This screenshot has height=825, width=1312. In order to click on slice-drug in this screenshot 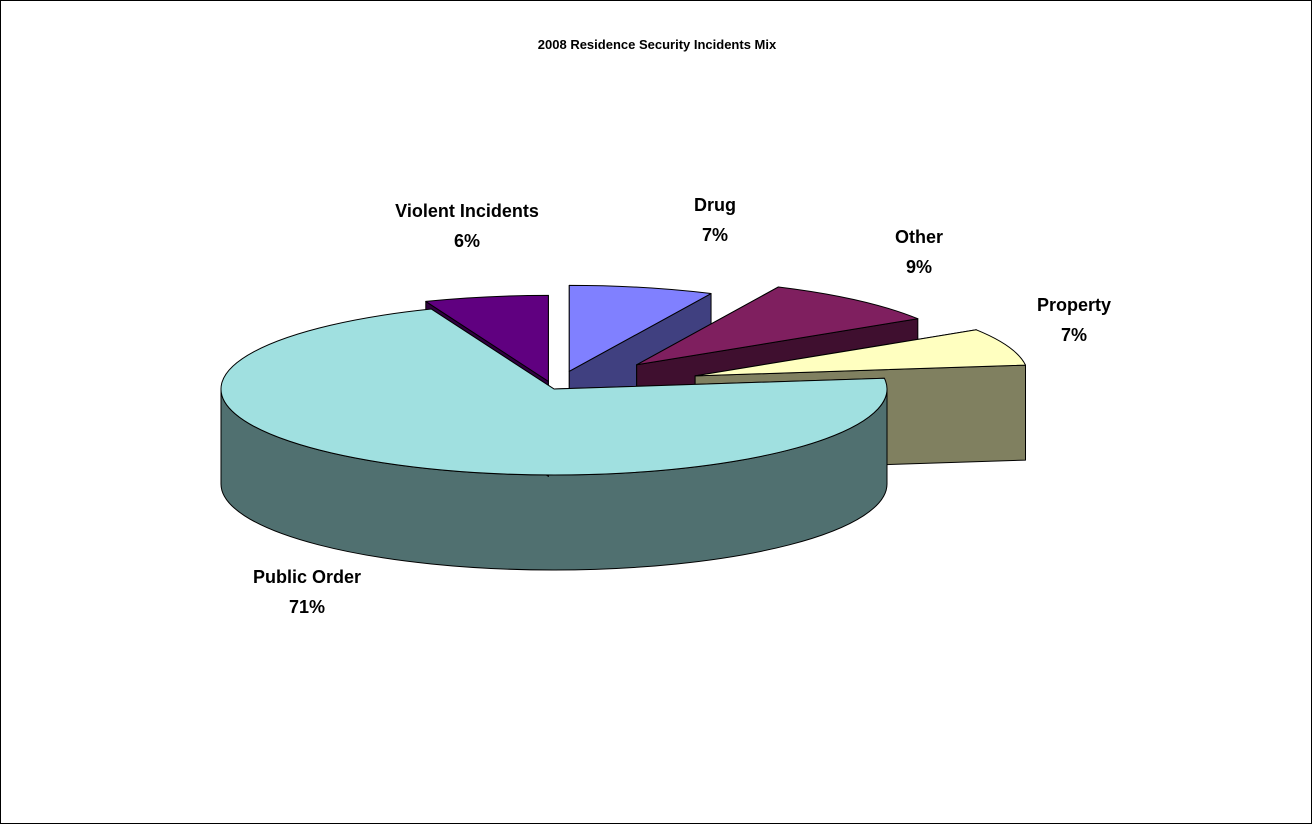, I will do `click(640, 328)`.